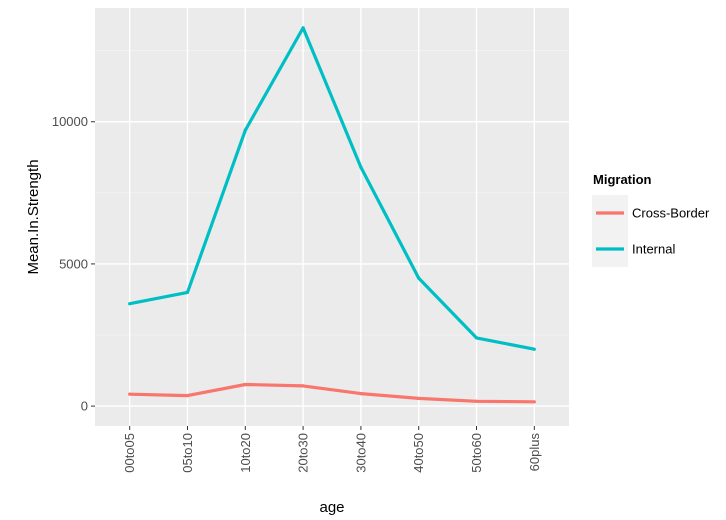 The image size is (726, 520). What do you see at coordinates (303, 453) in the screenshot?
I see `x-tick-label: 20to30` at bounding box center [303, 453].